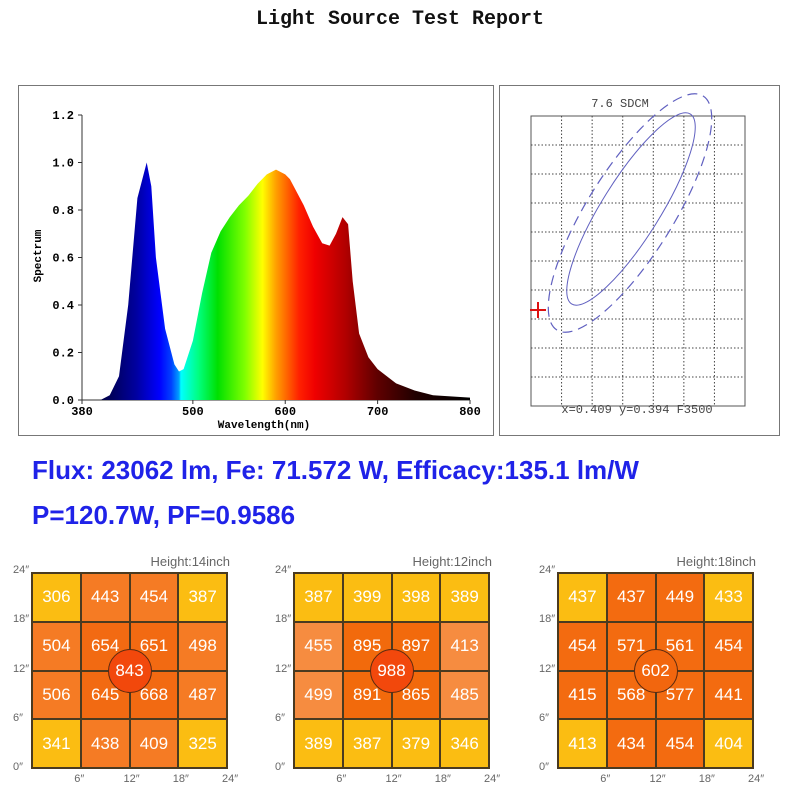 Image resolution: width=800 pixels, height=800 pixels. I want to click on height-label: Height:14inch, so click(190, 561).